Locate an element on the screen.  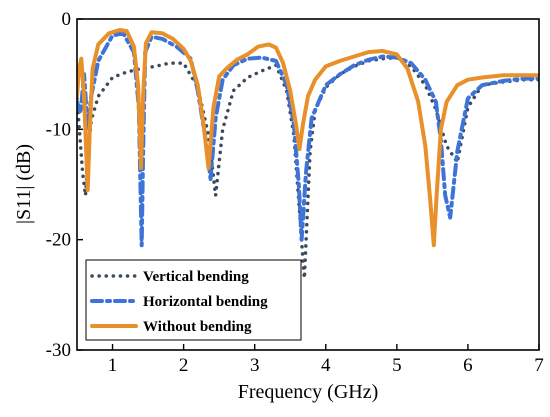
legend-label: Without bending is located at coordinates (197, 327).